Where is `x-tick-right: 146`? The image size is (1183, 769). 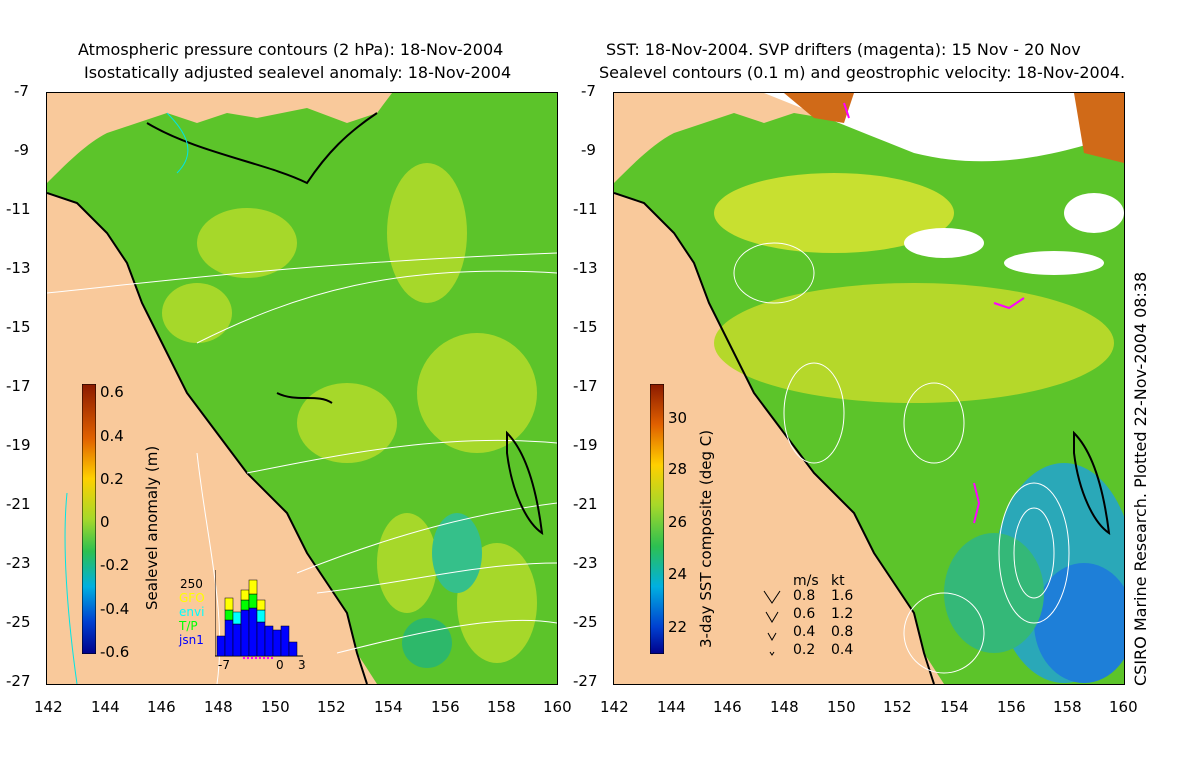 x-tick-right: 146 is located at coordinates (727, 707).